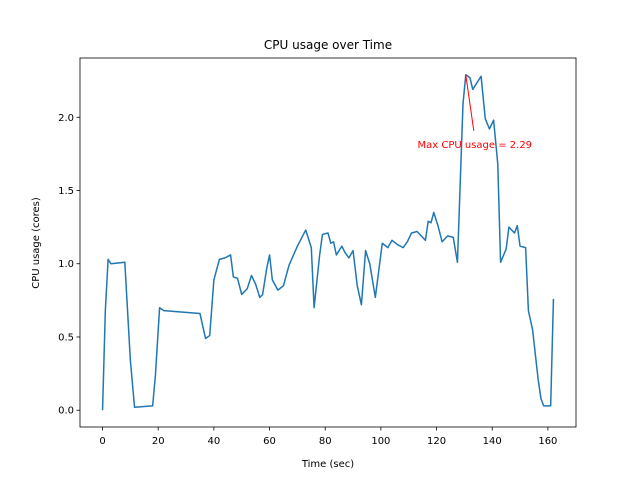 Image resolution: width=640 pixels, height=480 pixels. What do you see at coordinates (66, 411) in the screenshot?
I see `y-tick-label: 0.0` at bounding box center [66, 411].